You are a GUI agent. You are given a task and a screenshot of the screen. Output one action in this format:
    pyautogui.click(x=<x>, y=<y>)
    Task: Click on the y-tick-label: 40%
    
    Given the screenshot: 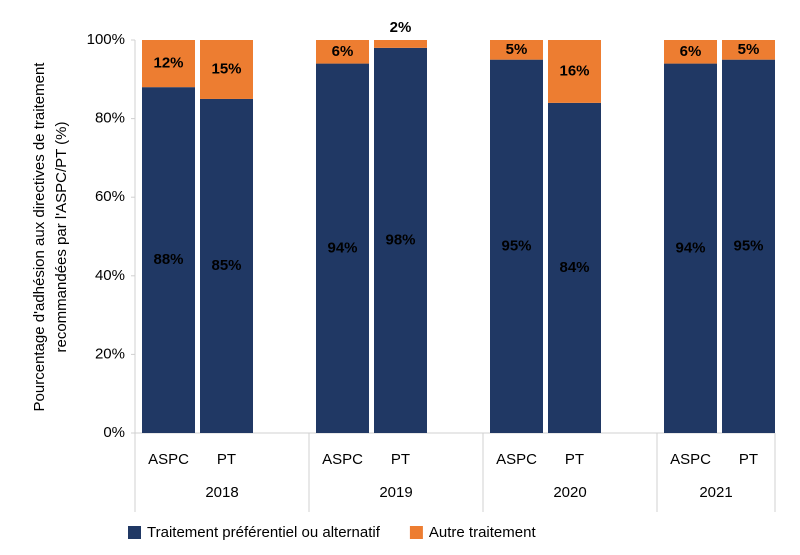 What is the action you would take?
    pyautogui.click(x=110, y=275)
    